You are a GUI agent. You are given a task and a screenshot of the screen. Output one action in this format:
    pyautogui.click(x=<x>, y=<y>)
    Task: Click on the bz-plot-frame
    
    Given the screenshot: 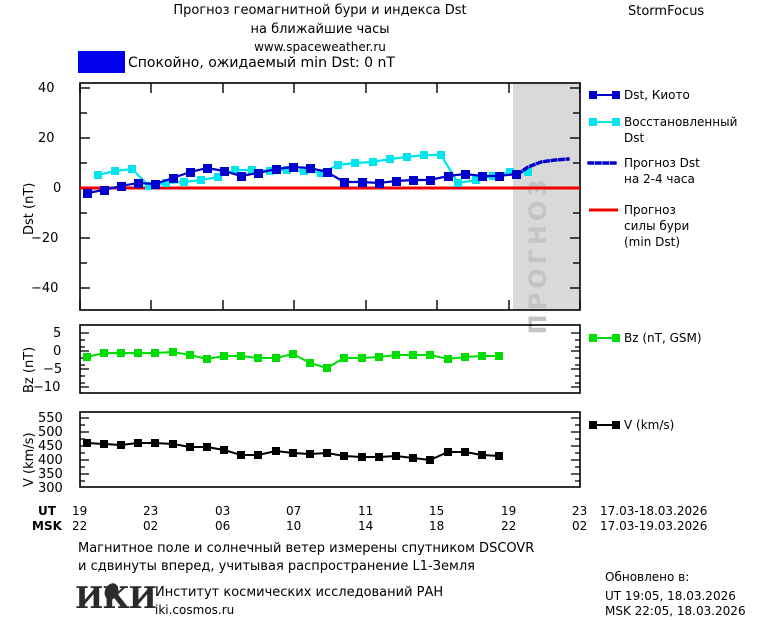 What is the action you would take?
    pyautogui.click(x=330, y=359)
    